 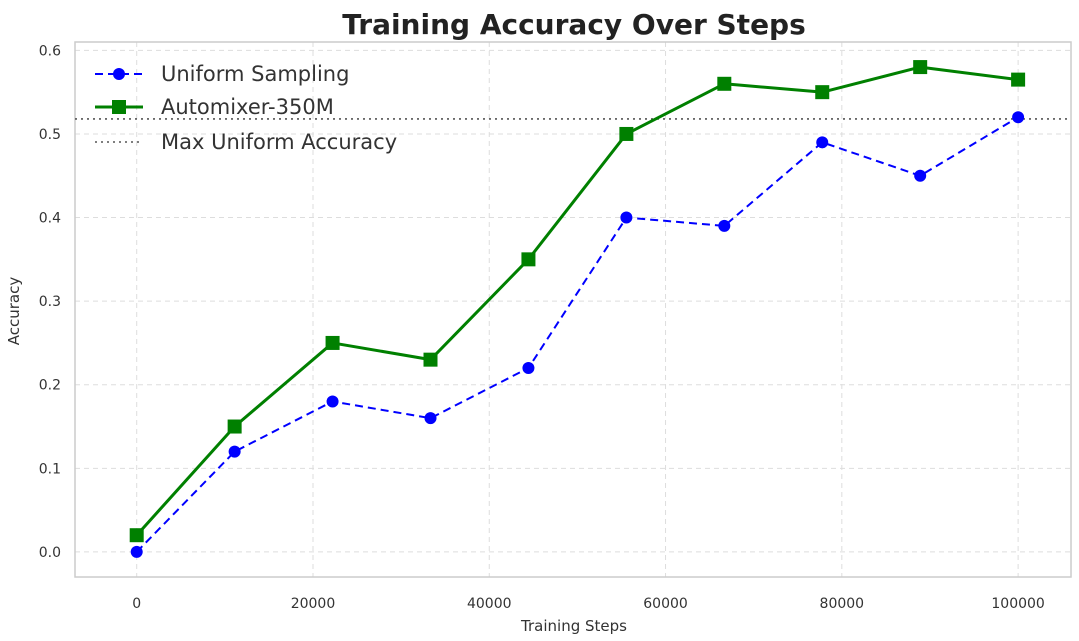 I want to click on legend-entry-1: Automixer-350M, so click(x=214, y=107).